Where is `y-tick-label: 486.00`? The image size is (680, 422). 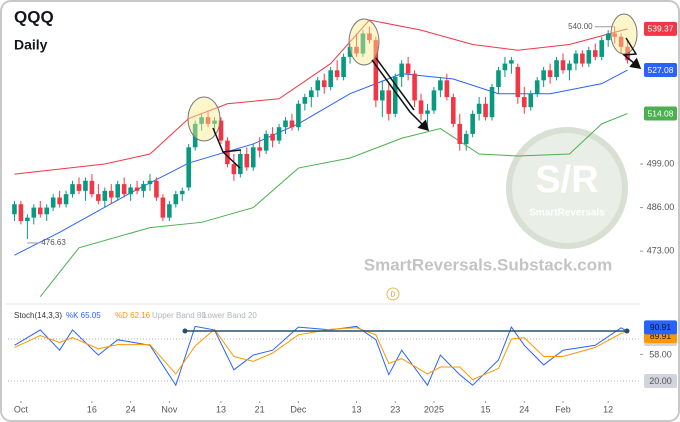
y-tick-label: 486.00 is located at coordinates (661, 207).